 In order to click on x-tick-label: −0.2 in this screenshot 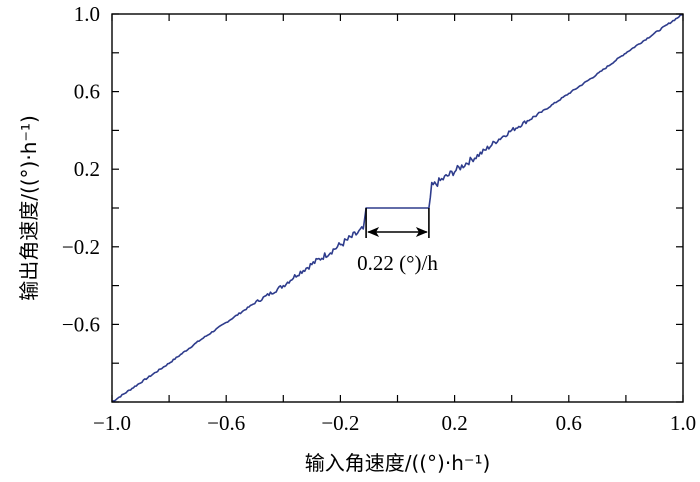, I will do `click(340, 423)`.